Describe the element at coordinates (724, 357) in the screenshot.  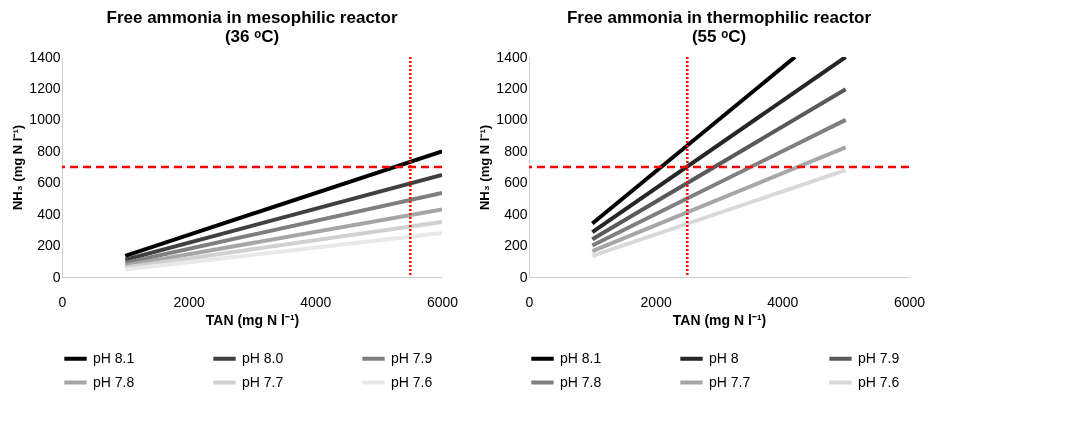
I see `legend-label: pH 8` at that location.